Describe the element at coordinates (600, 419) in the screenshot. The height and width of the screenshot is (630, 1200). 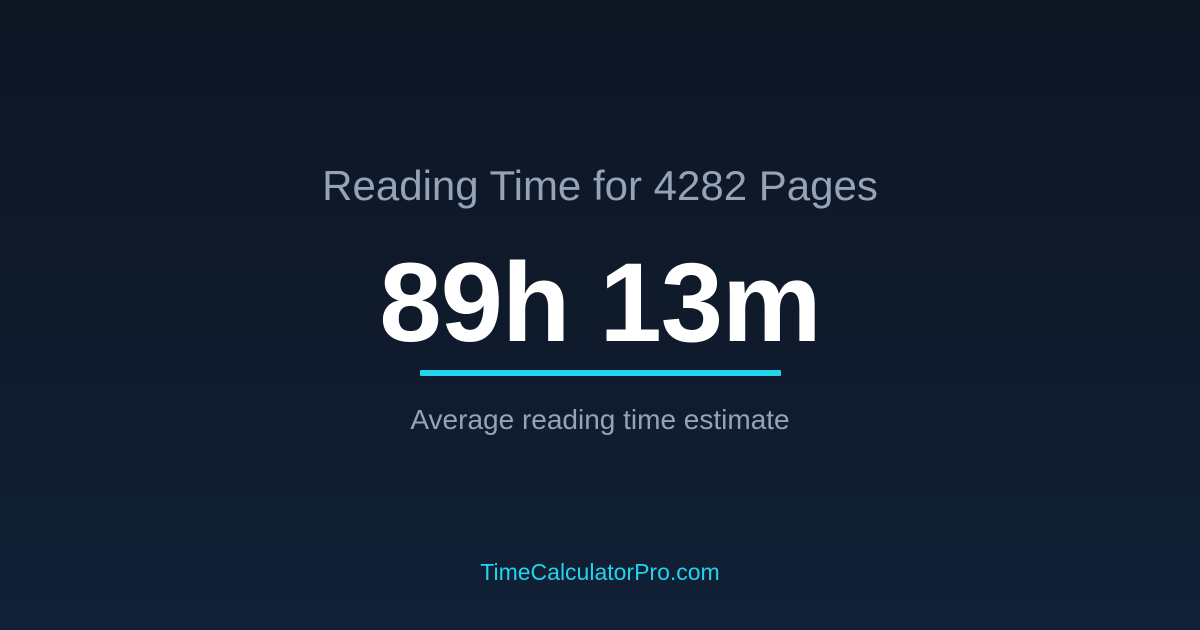
I see `subtitle: Average reading time estimate` at that location.